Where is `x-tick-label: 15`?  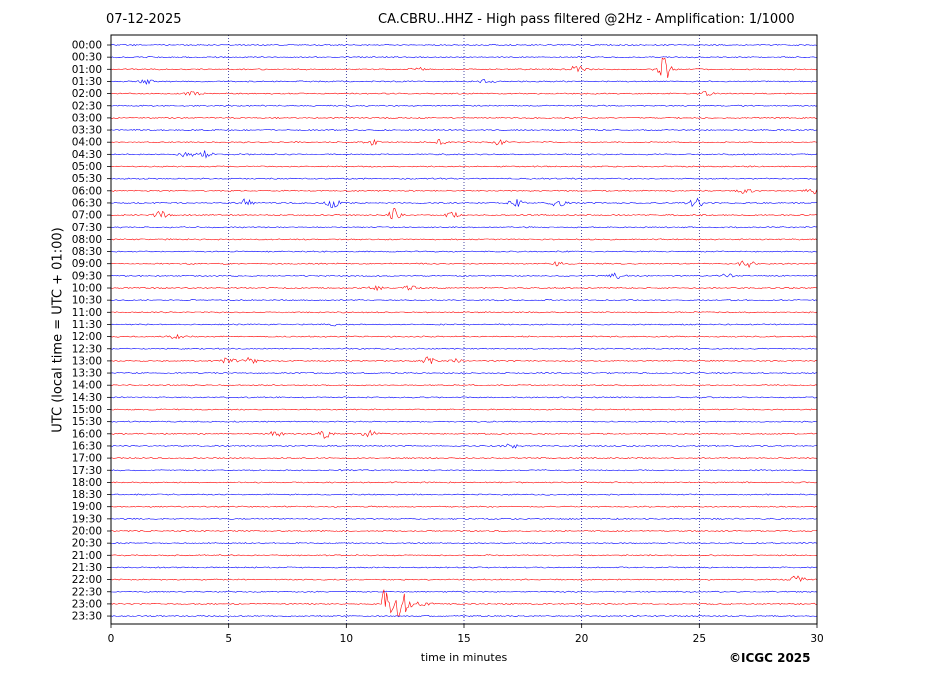 x-tick-label: 15 is located at coordinates (463, 639).